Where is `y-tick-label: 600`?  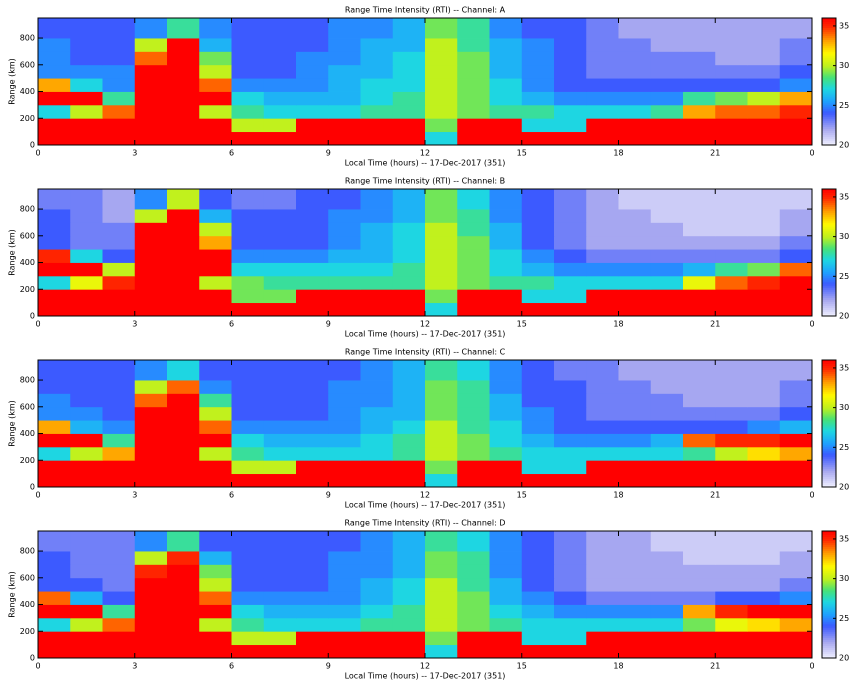
y-tick-label: 600 is located at coordinates (27, 406).